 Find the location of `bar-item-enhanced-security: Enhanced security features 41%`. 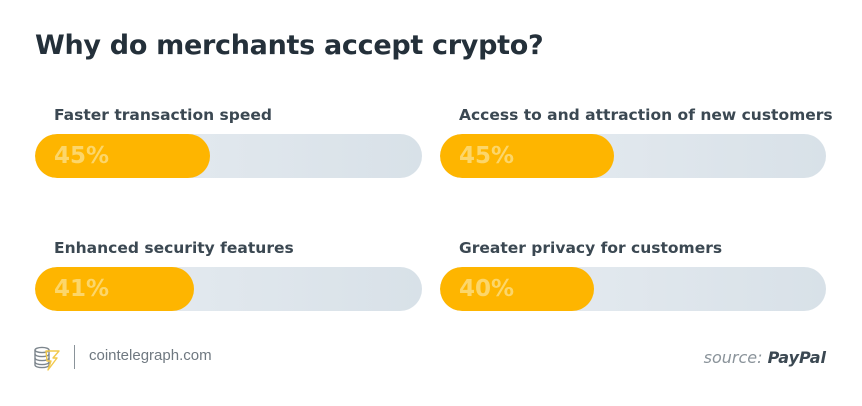

bar-item-enhanced-security: Enhanced security features 41% is located at coordinates (228, 274).